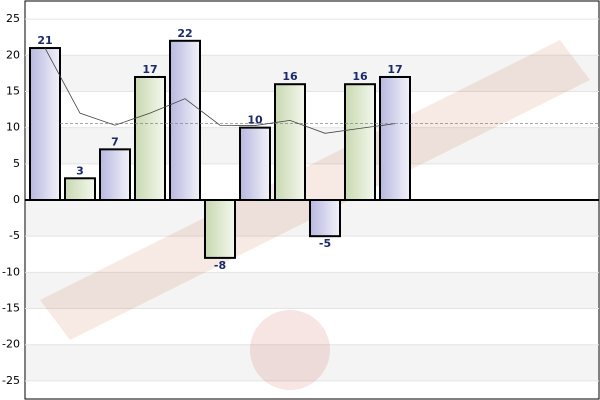  Describe the element at coordinates (16, 199) in the screenshot. I see `y-tick-label: 0` at that location.